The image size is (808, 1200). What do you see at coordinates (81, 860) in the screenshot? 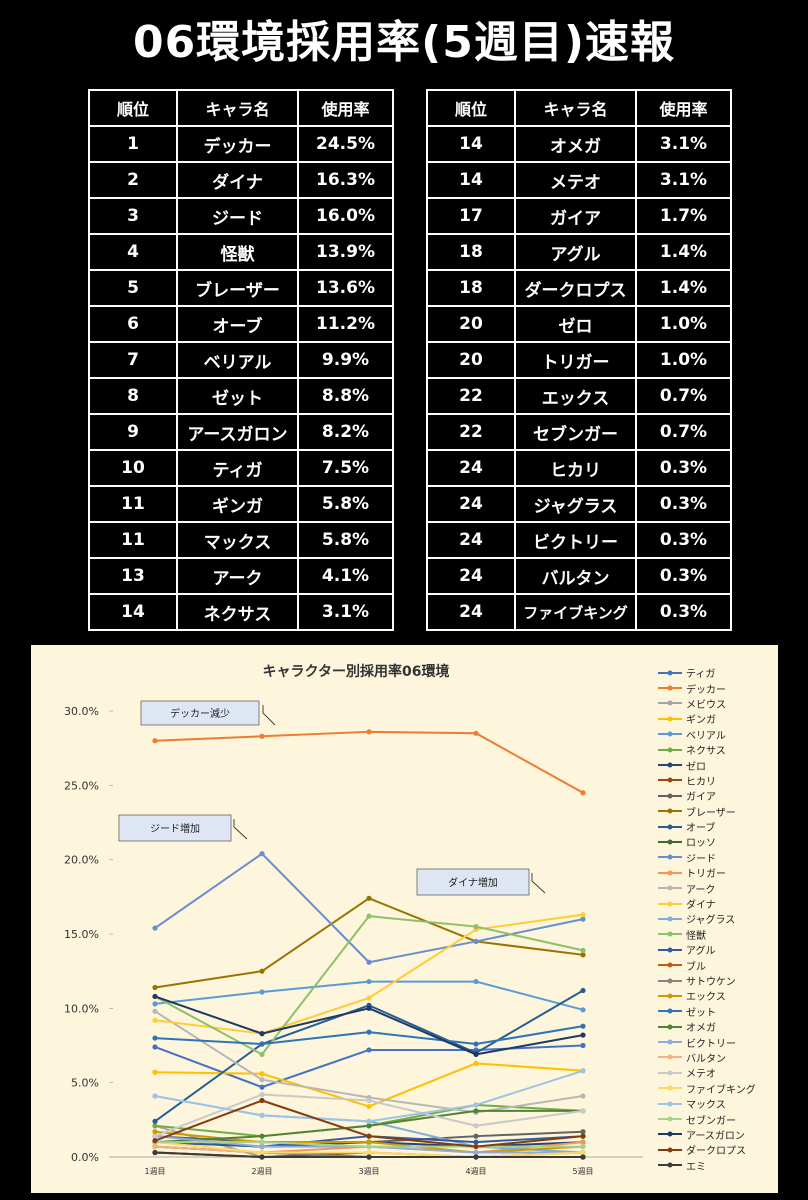
I see `y-tick-label: 20.0%` at bounding box center [81, 860].